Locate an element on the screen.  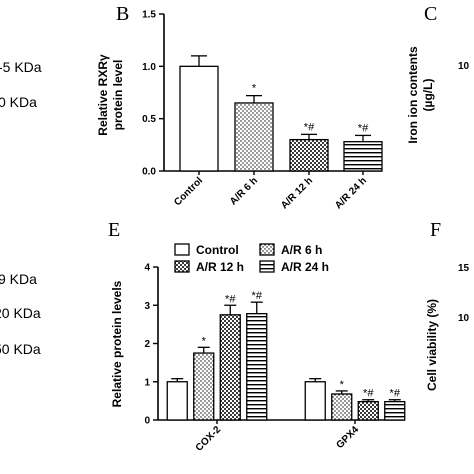
x-tick-label: GPX4 is located at coordinates (347, 437).